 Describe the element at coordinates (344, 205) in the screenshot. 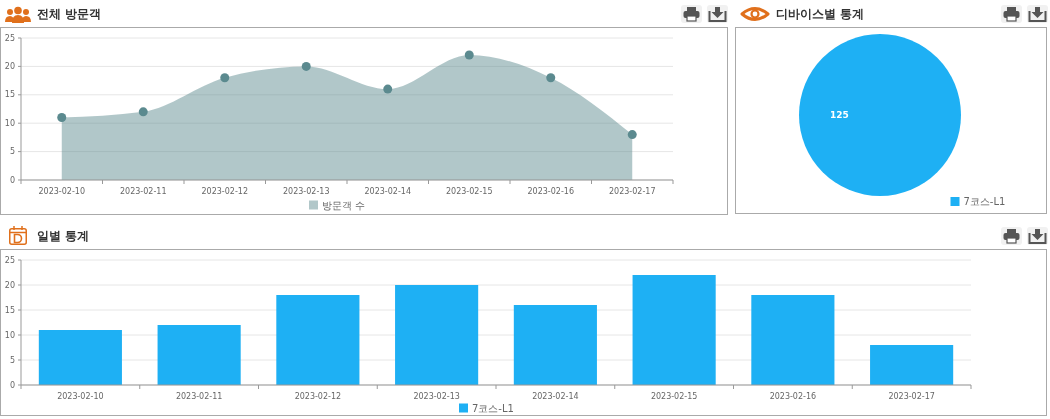

I see `legend-label: 방문객 수` at that location.